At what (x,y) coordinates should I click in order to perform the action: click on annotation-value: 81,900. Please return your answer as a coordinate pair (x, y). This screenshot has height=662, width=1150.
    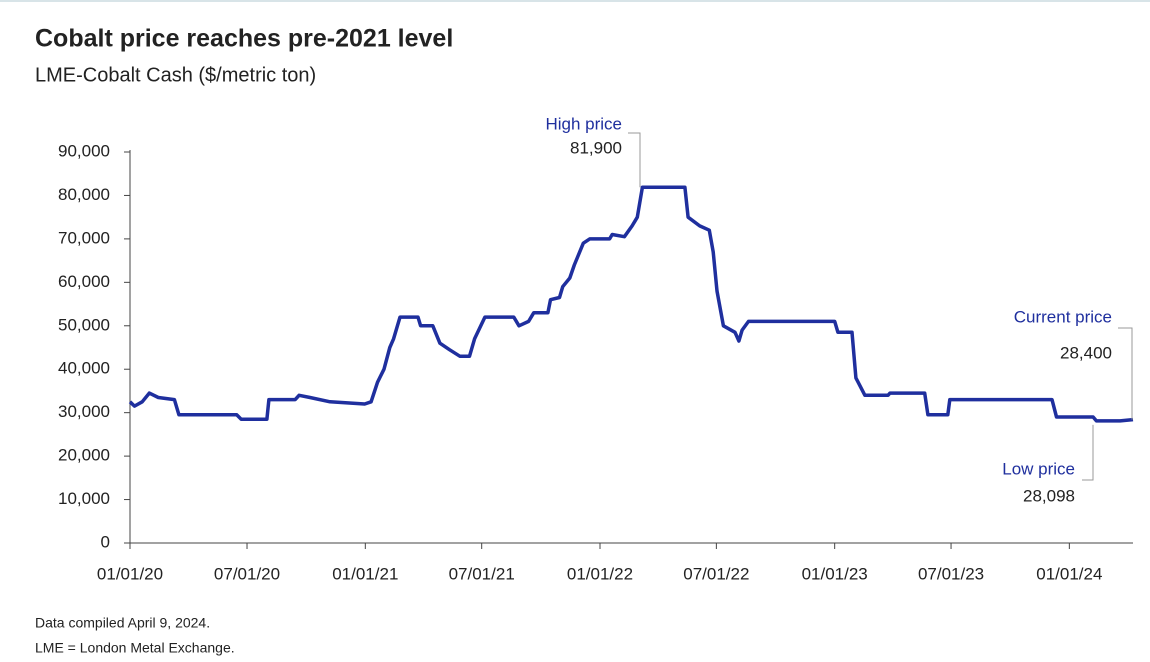
    Looking at the image, I should click on (596, 147).